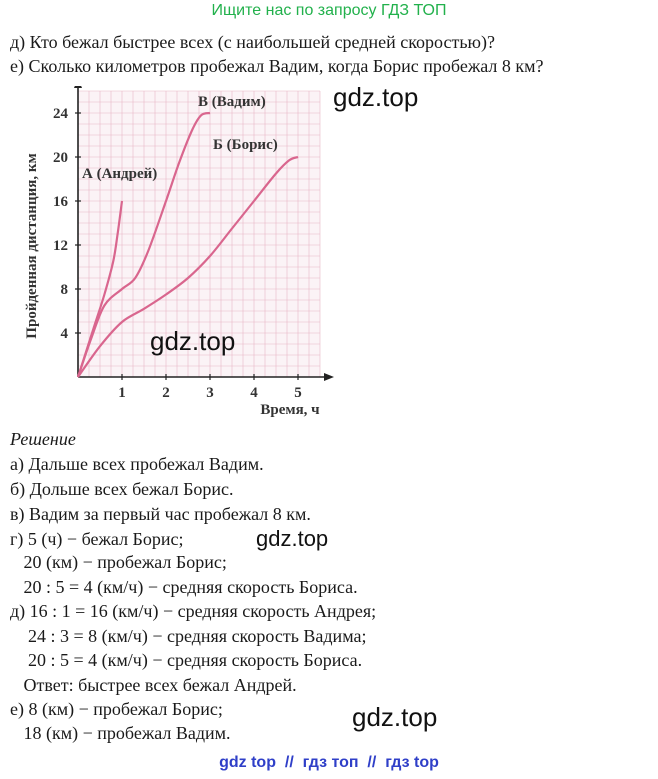 The image size is (658, 779). What do you see at coordinates (412, 762) in the screenshot?
I see `footer-link: гдз top` at bounding box center [412, 762].